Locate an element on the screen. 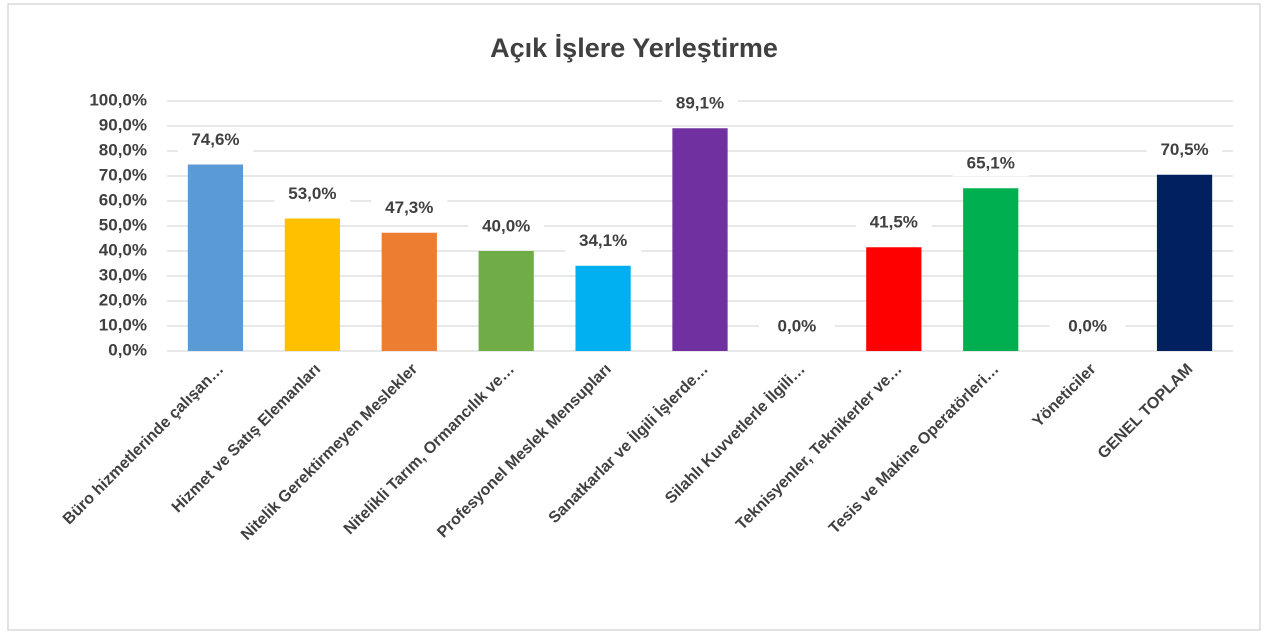  y-tick-label: 30,0% is located at coordinates (123, 274).